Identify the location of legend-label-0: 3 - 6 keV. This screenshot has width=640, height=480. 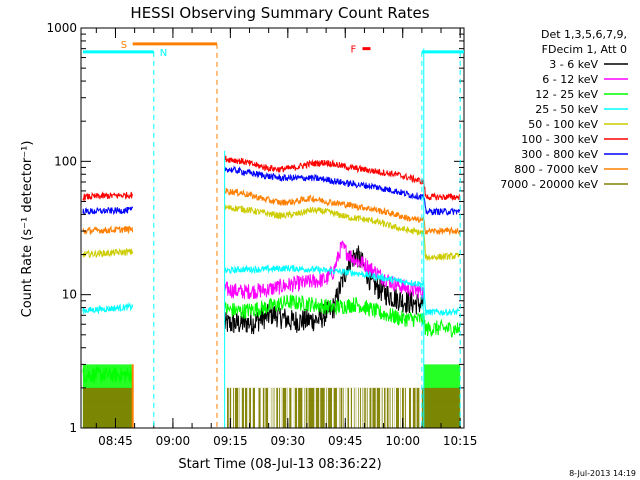
(573, 64).